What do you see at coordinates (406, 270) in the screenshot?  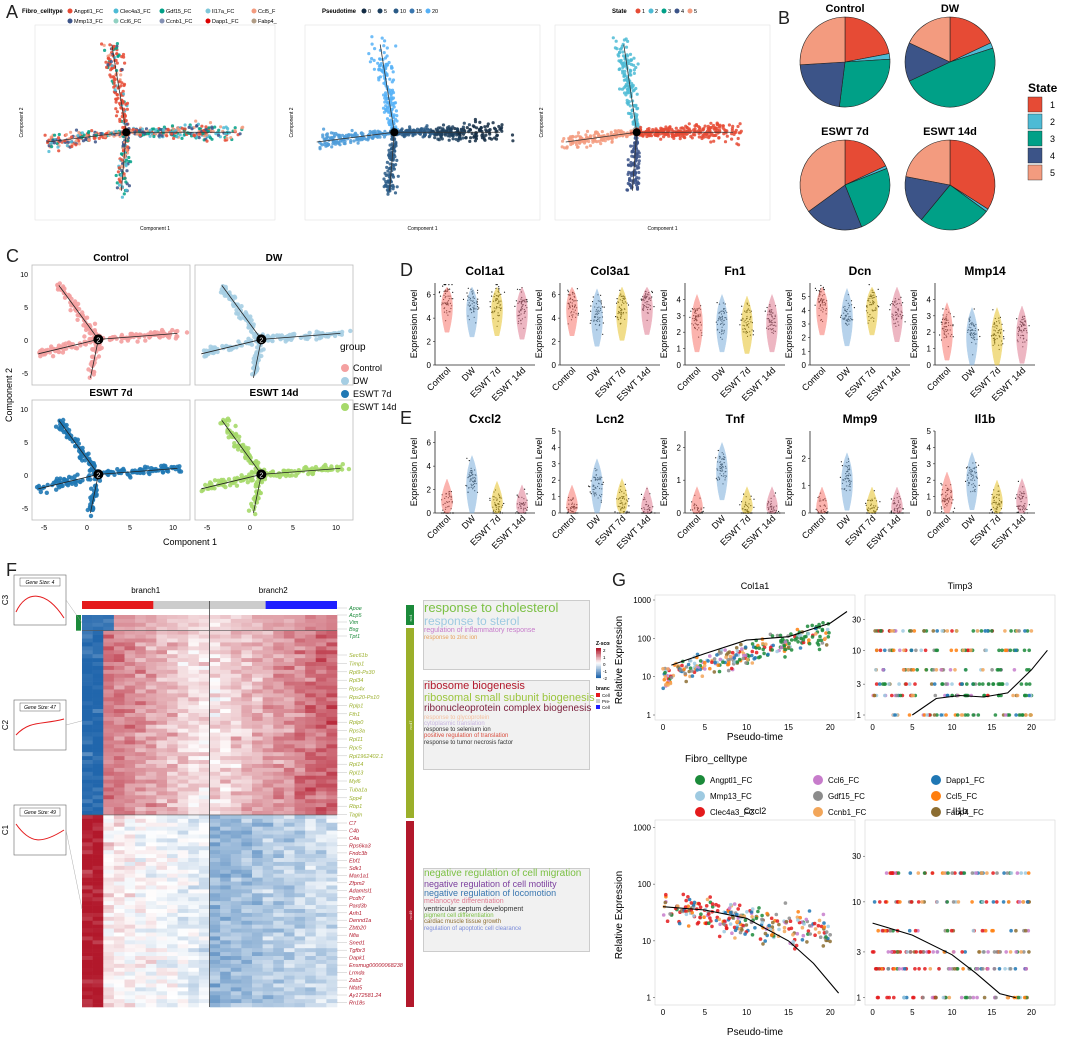 I see `panel-letter-d: D` at bounding box center [406, 270].